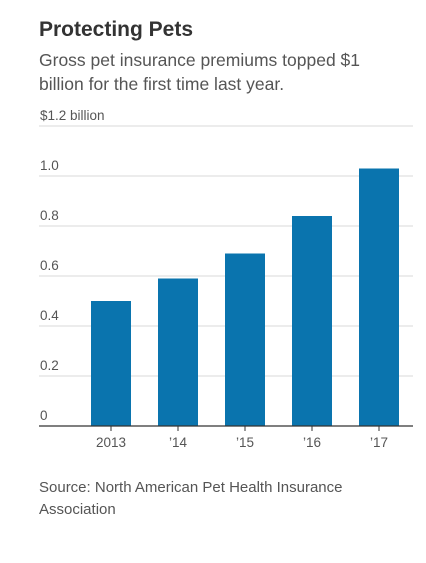  I want to click on chart-title: Protecting Pets, so click(116, 29).